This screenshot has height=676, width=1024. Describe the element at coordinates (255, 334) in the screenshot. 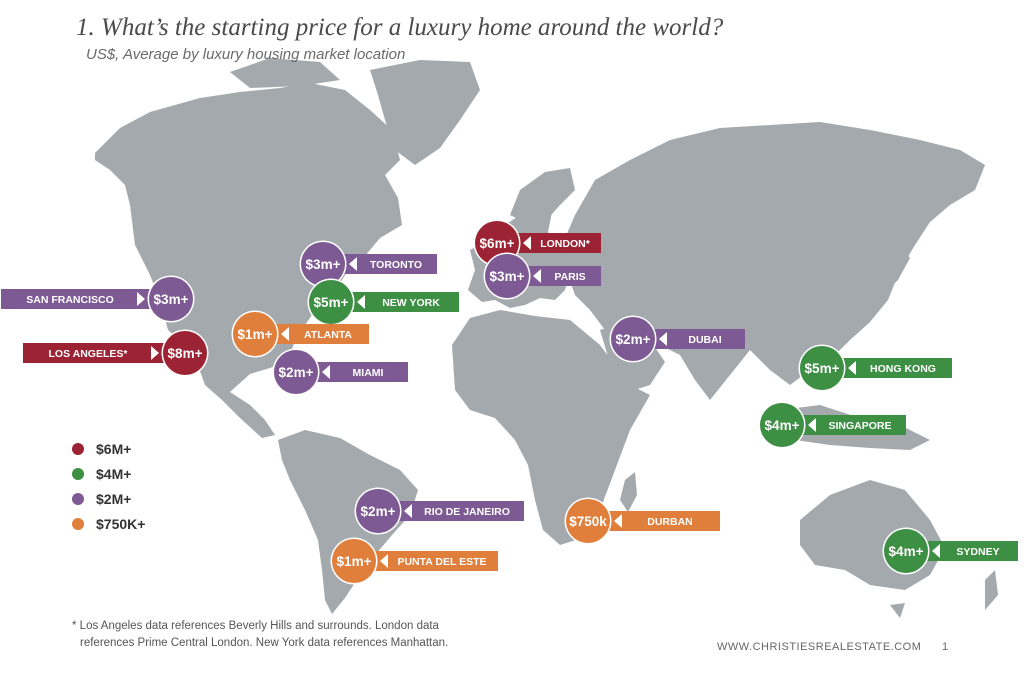

I see `price-circle-atlanta` at that location.